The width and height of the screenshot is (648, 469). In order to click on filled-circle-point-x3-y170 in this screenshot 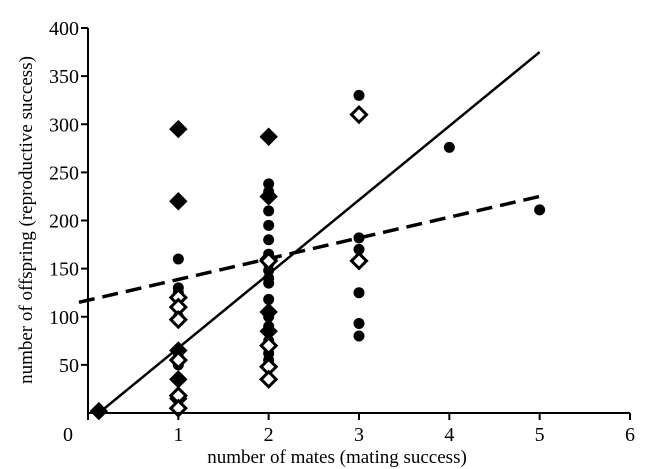, I will do `click(359, 249)`.